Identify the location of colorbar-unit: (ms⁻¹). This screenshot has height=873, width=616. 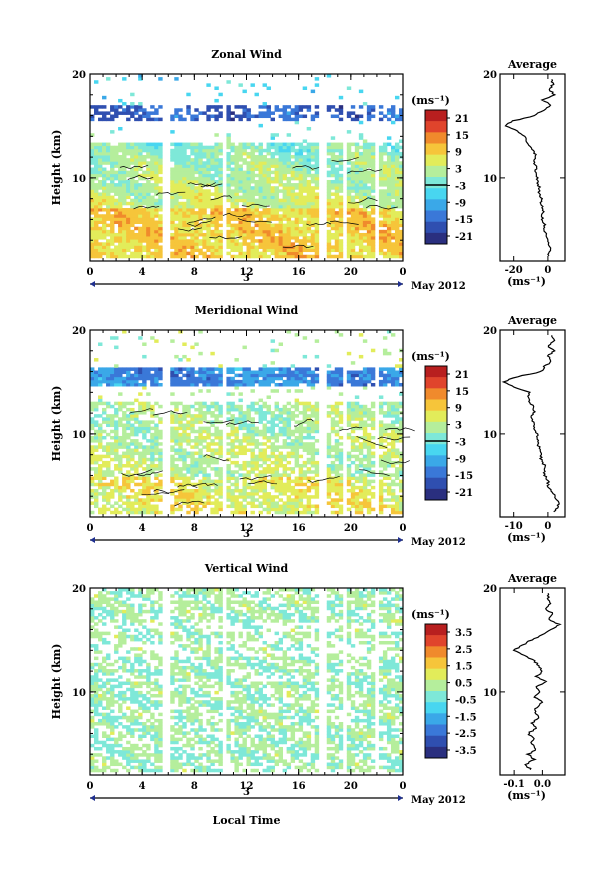
(430, 100).